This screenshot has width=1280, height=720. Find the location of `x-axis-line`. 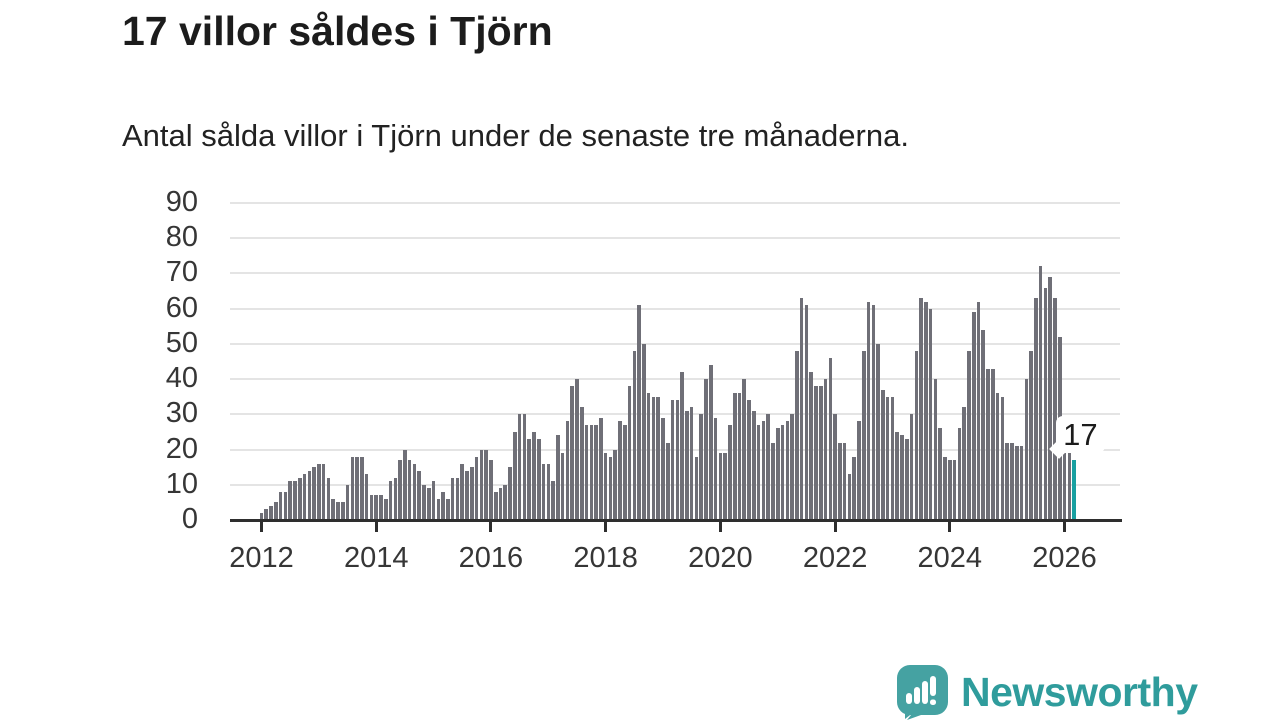

x-axis-line is located at coordinates (676, 520).